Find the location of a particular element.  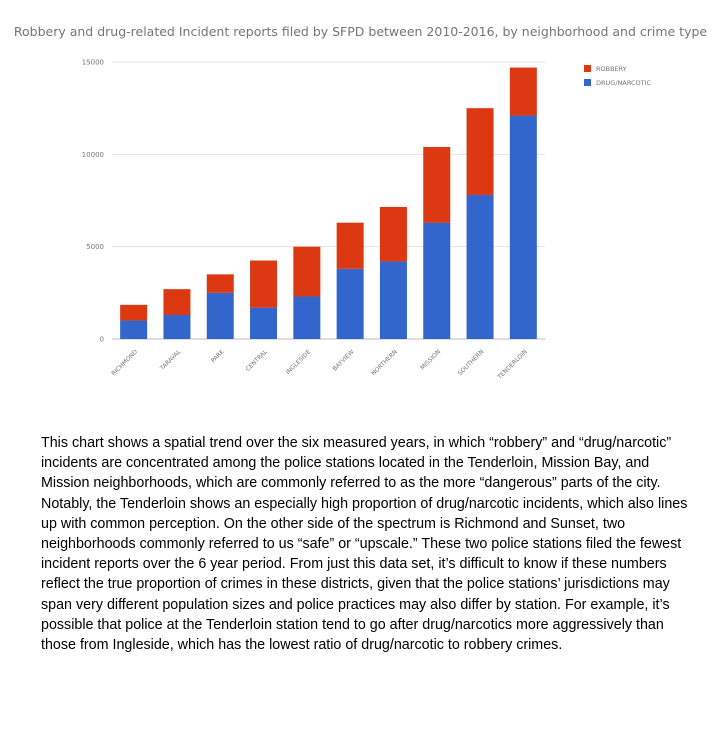

x-tick-label: TENDERLOIN is located at coordinates (512, 364).